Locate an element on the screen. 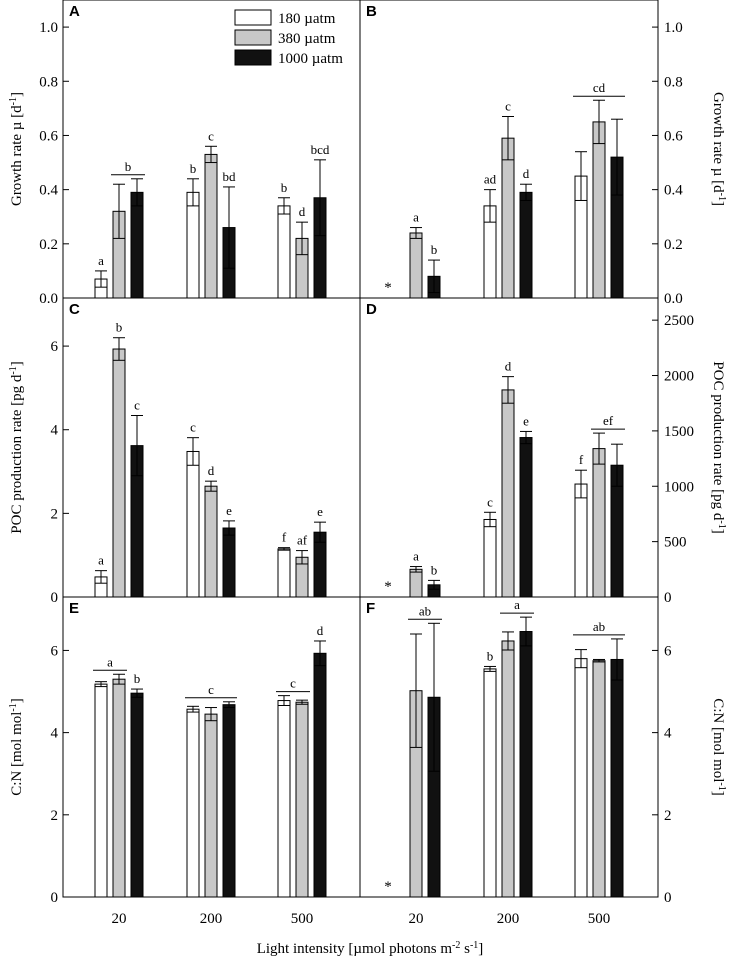 This screenshot has width=737, height=967. y-axis-label-A: Growth rate µ [d-1] is located at coordinates (17, 149).